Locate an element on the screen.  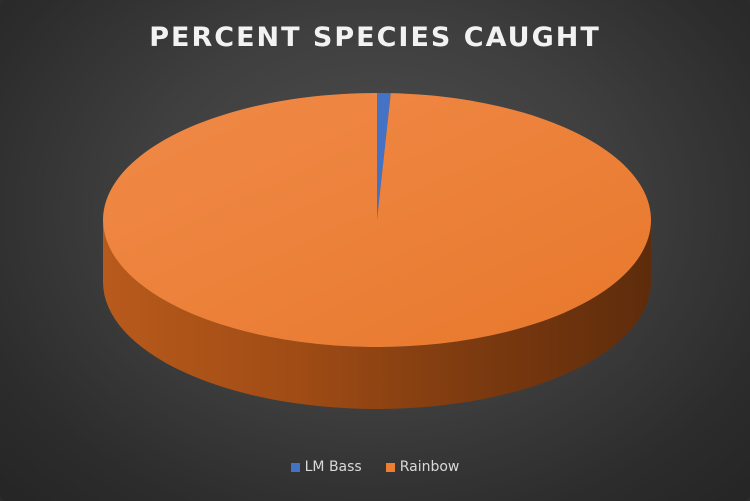
legend-item-rainbow: Rainbow is located at coordinates (422, 467).